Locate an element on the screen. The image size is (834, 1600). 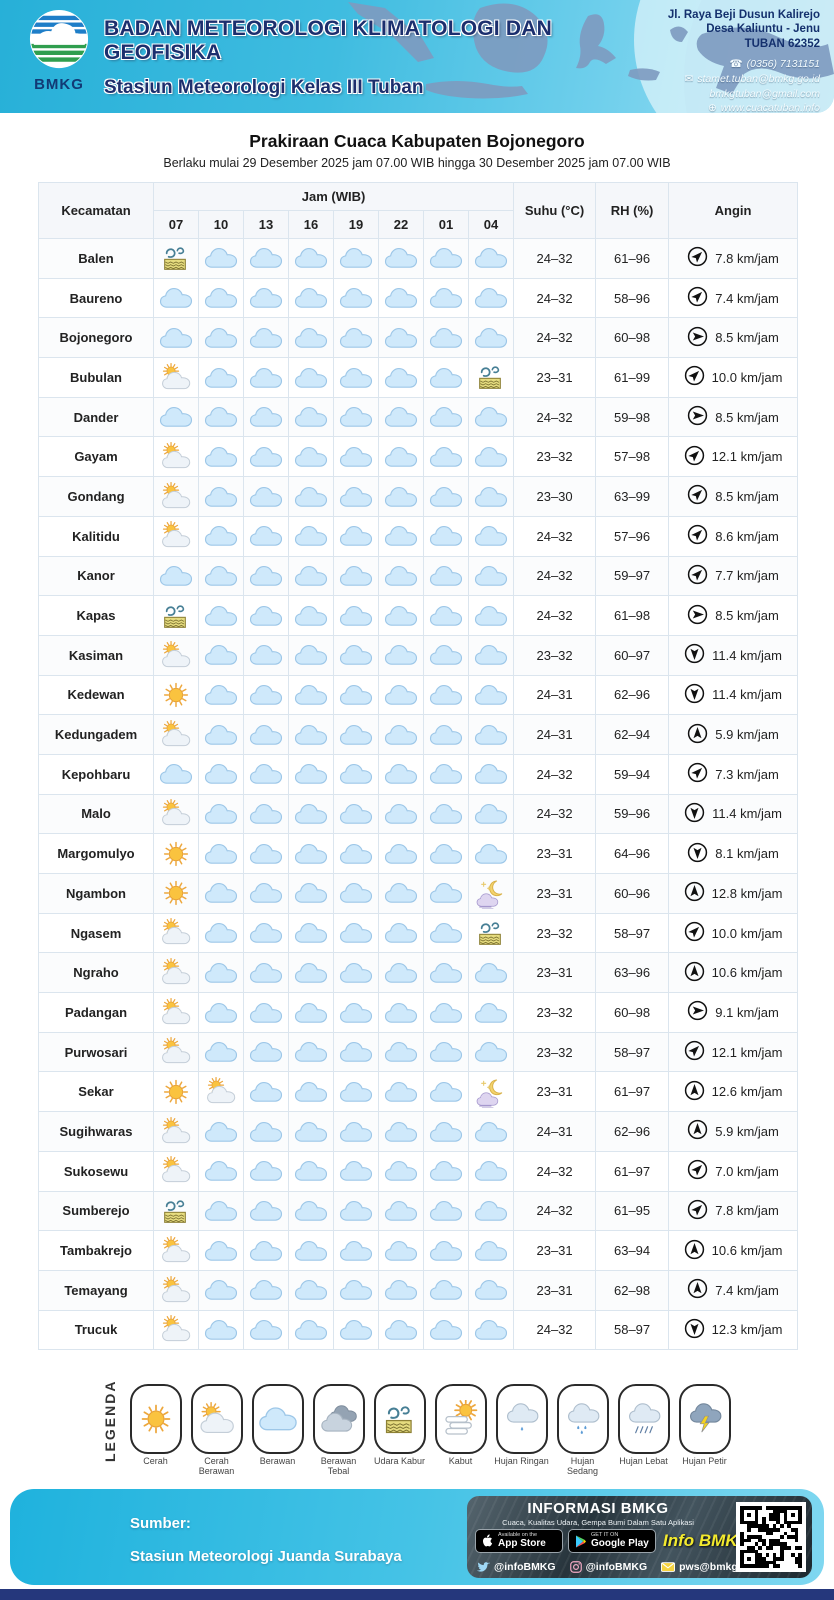
table-row: Kapas 24–32 61–98 8.5 km/jam is located at coordinates (418, 615).